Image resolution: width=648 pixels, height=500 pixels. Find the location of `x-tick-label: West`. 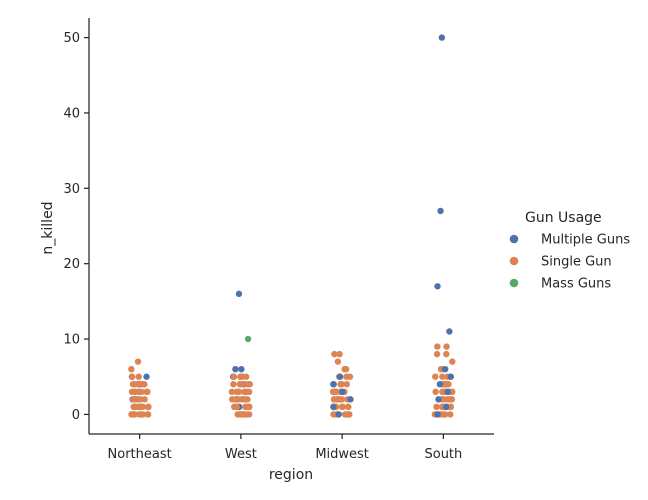

x-tick-label: West is located at coordinates (241, 454).